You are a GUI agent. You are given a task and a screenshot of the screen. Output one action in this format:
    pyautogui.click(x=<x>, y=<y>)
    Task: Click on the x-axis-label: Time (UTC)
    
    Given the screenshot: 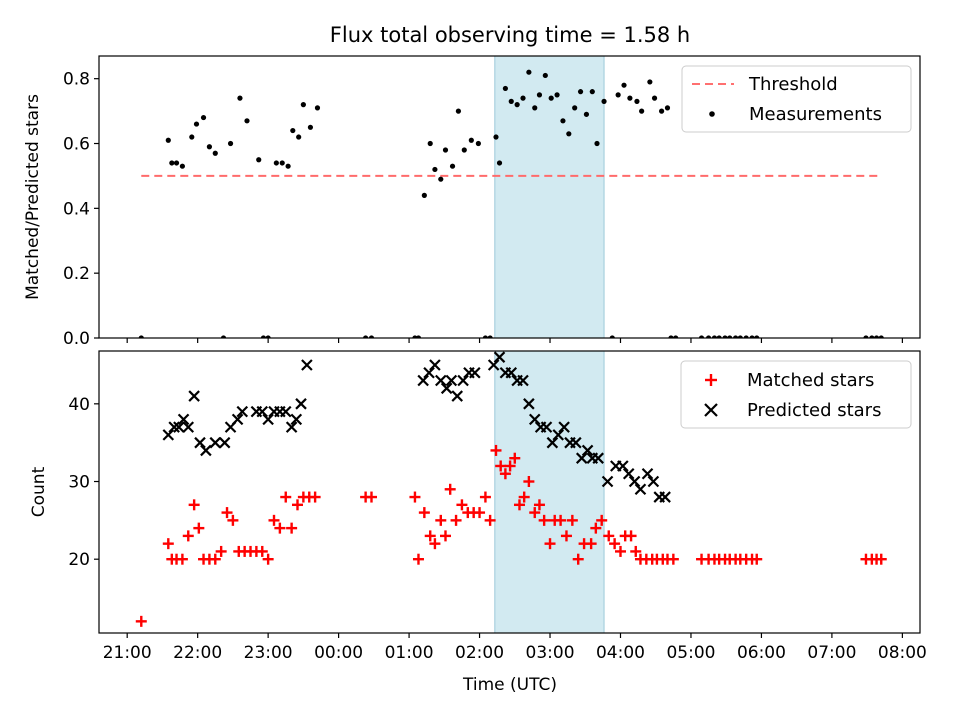 What is the action you would take?
    pyautogui.click(x=509, y=685)
    